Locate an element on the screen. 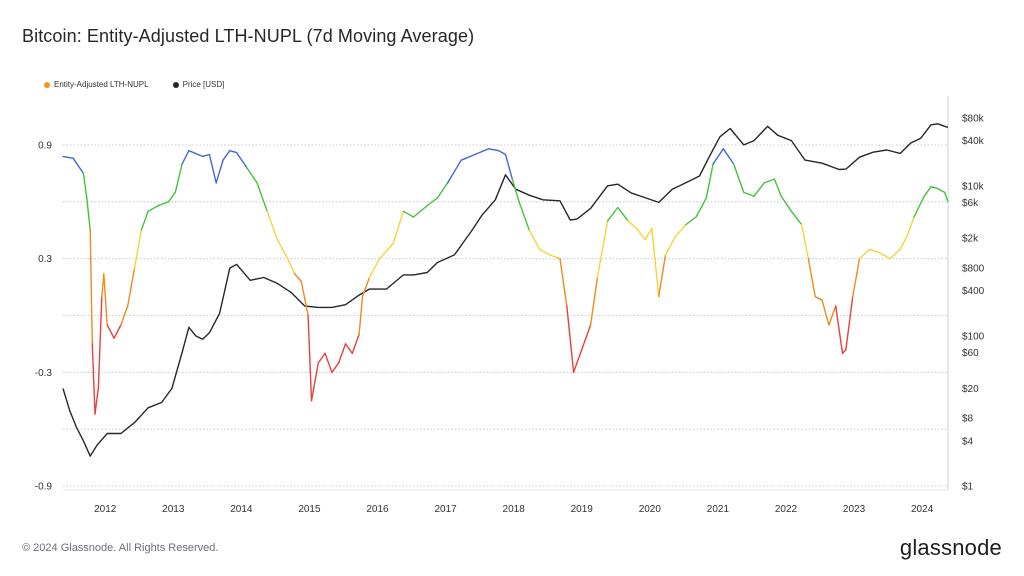  y-right-tick-label: $6k is located at coordinates (970, 203).